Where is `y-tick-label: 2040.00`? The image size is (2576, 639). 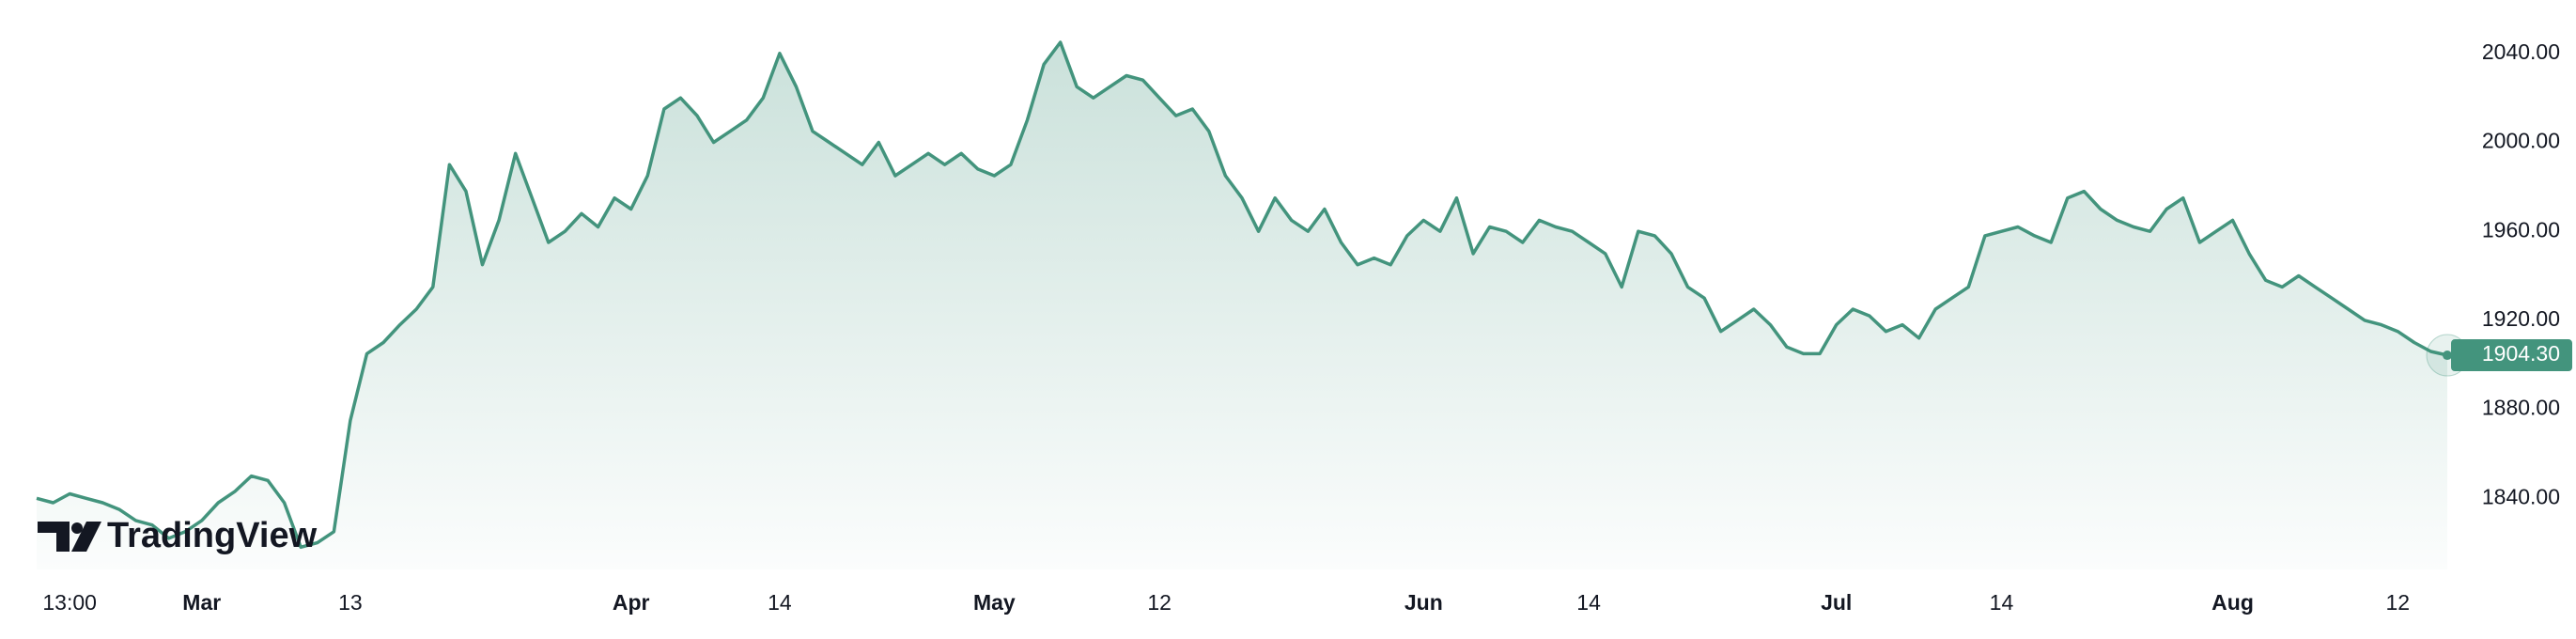
y-tick-label: 2040.00 is located at coordinates (2521, 52).